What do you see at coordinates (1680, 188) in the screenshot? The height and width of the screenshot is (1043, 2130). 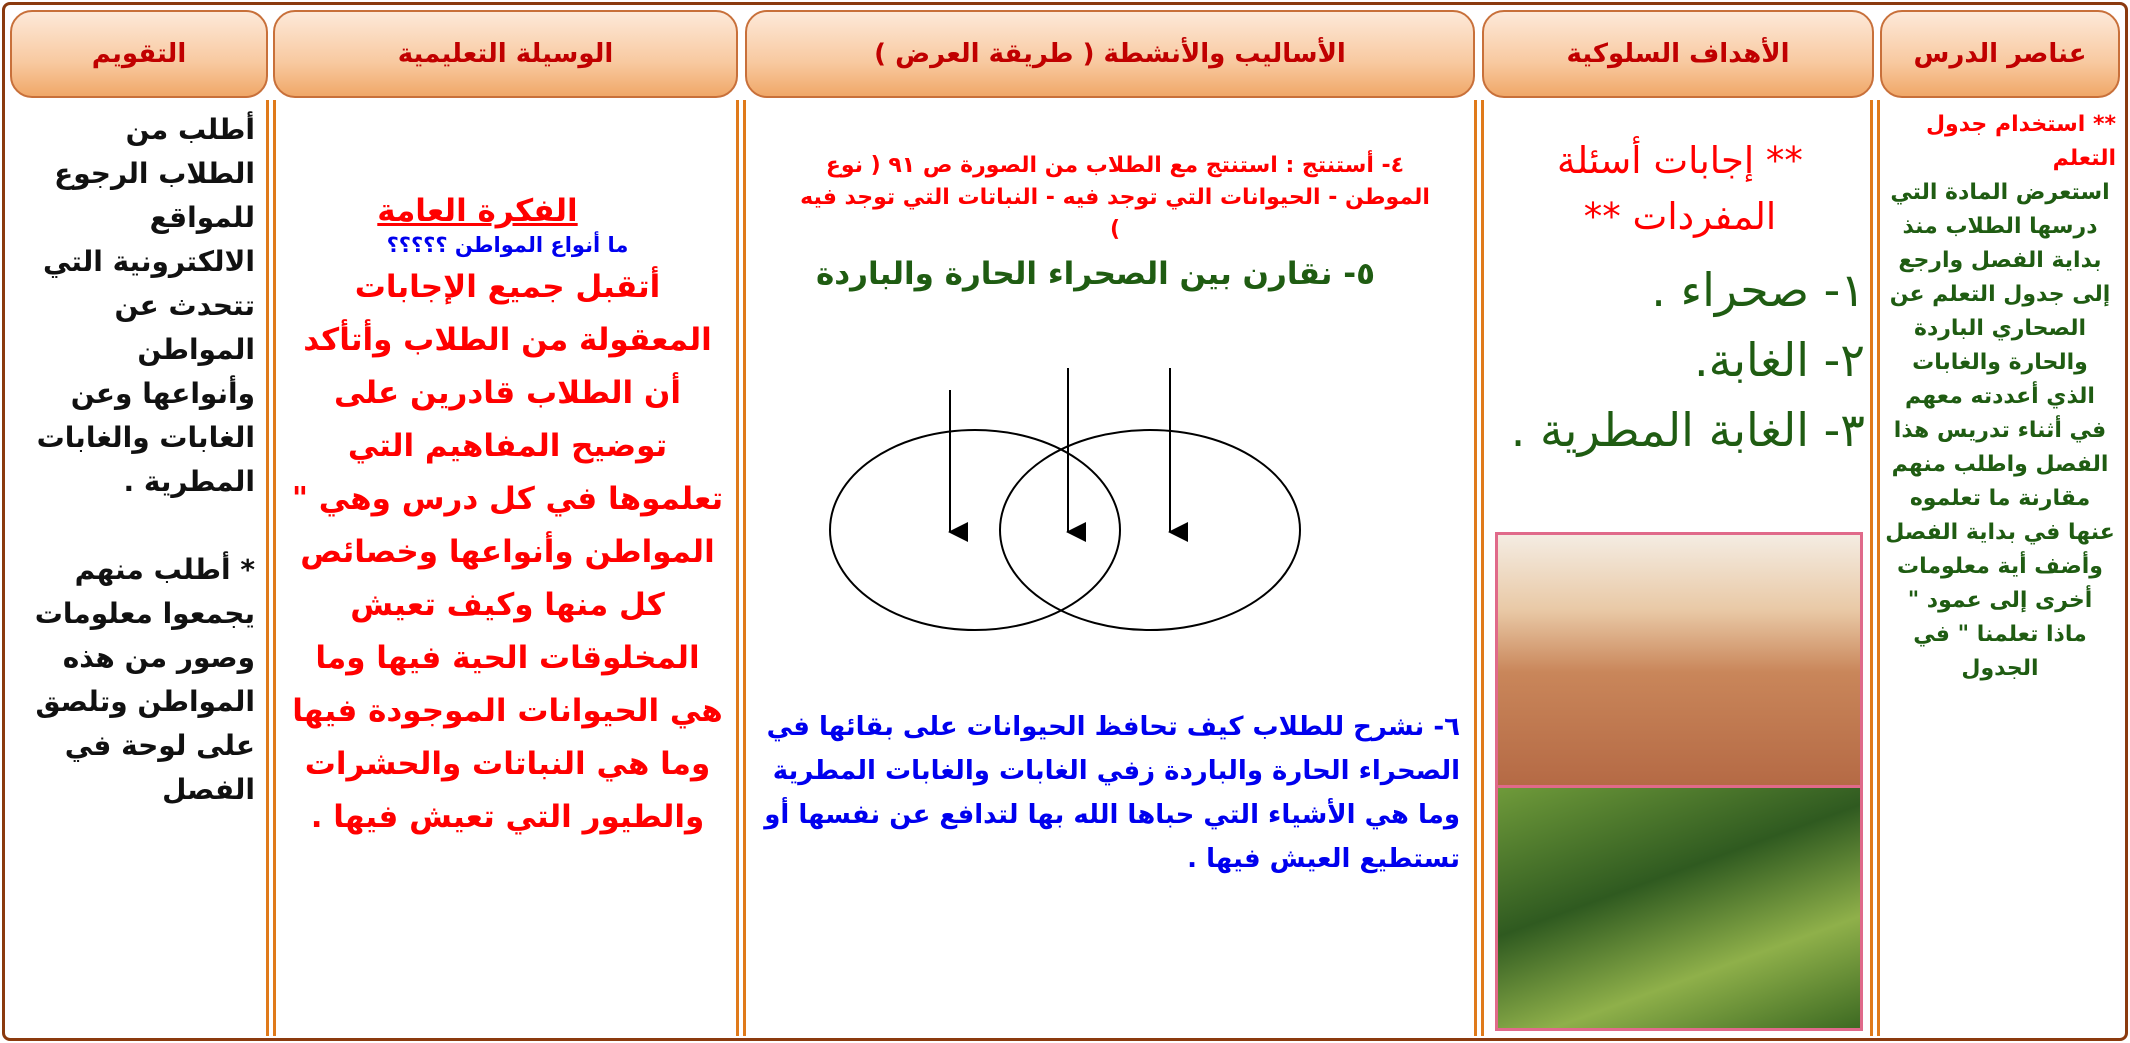 I see `heading: ** إجابات أسئلة المفردات **` at bounding box center [1680, 188].